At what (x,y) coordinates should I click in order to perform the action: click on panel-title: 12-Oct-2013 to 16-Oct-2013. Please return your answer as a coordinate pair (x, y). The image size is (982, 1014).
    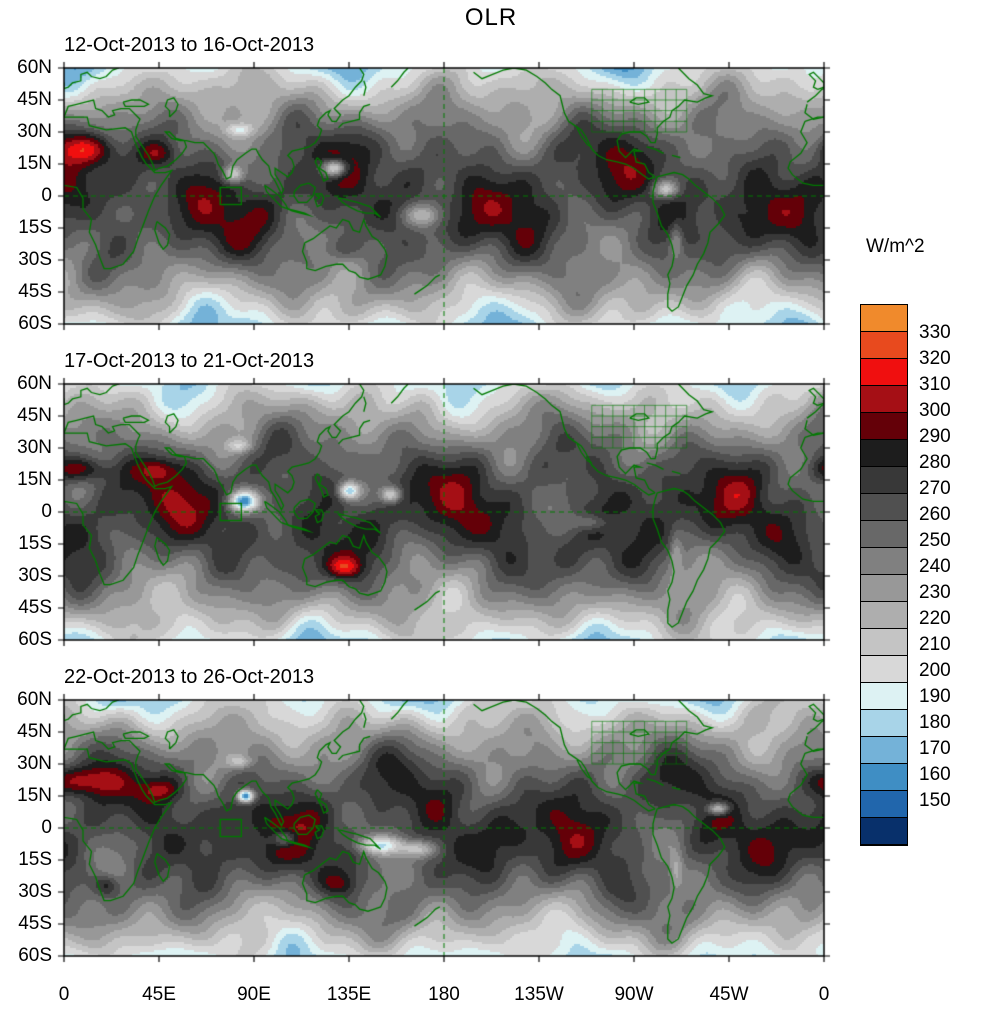
    Looking at the image, I should click on (189, 45).